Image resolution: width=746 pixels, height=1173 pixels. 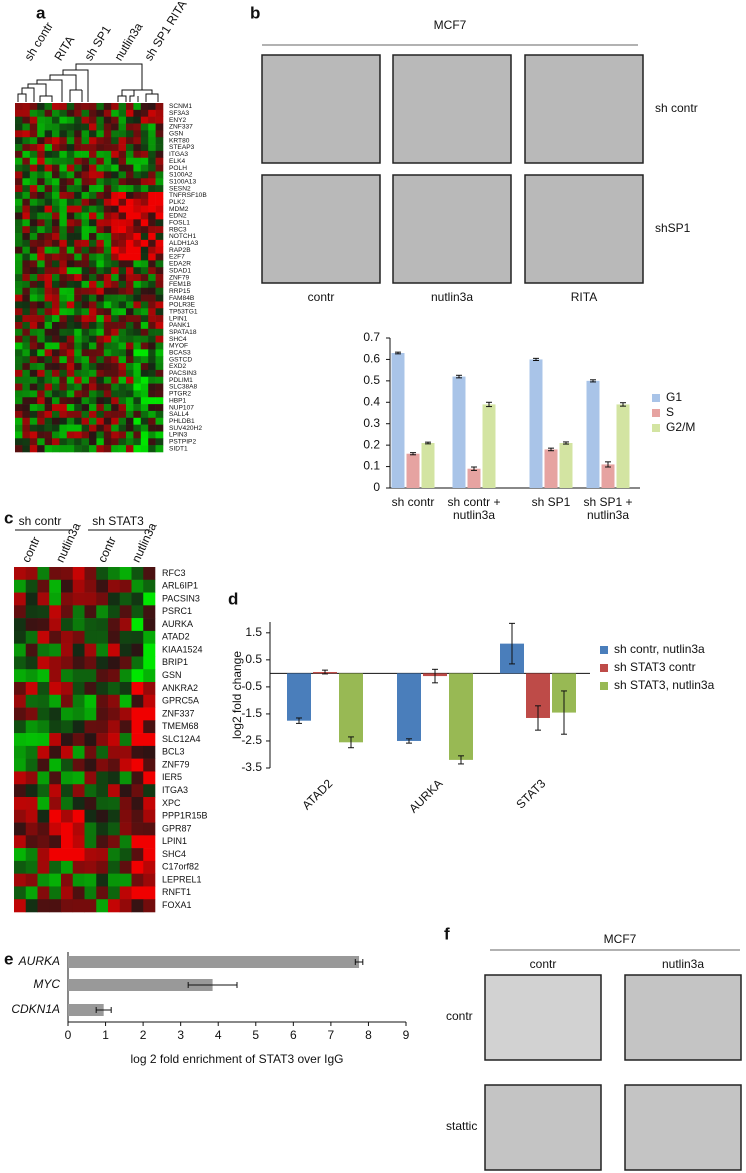 What do you see at coordinates (182, 181) in the screenshot?
I see `gene-label: S100A13` at bounding box center [182, 181].